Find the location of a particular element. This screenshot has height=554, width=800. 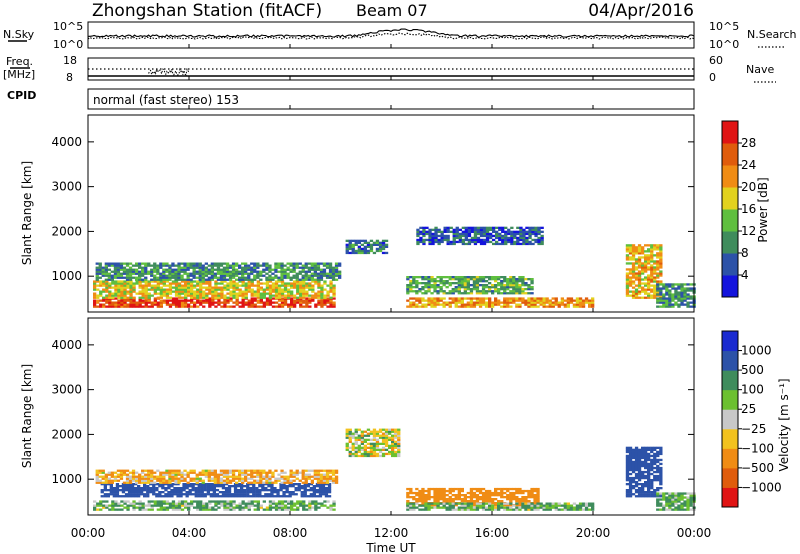

freq-tick-top: 18 is located at coordinates (70, 60).